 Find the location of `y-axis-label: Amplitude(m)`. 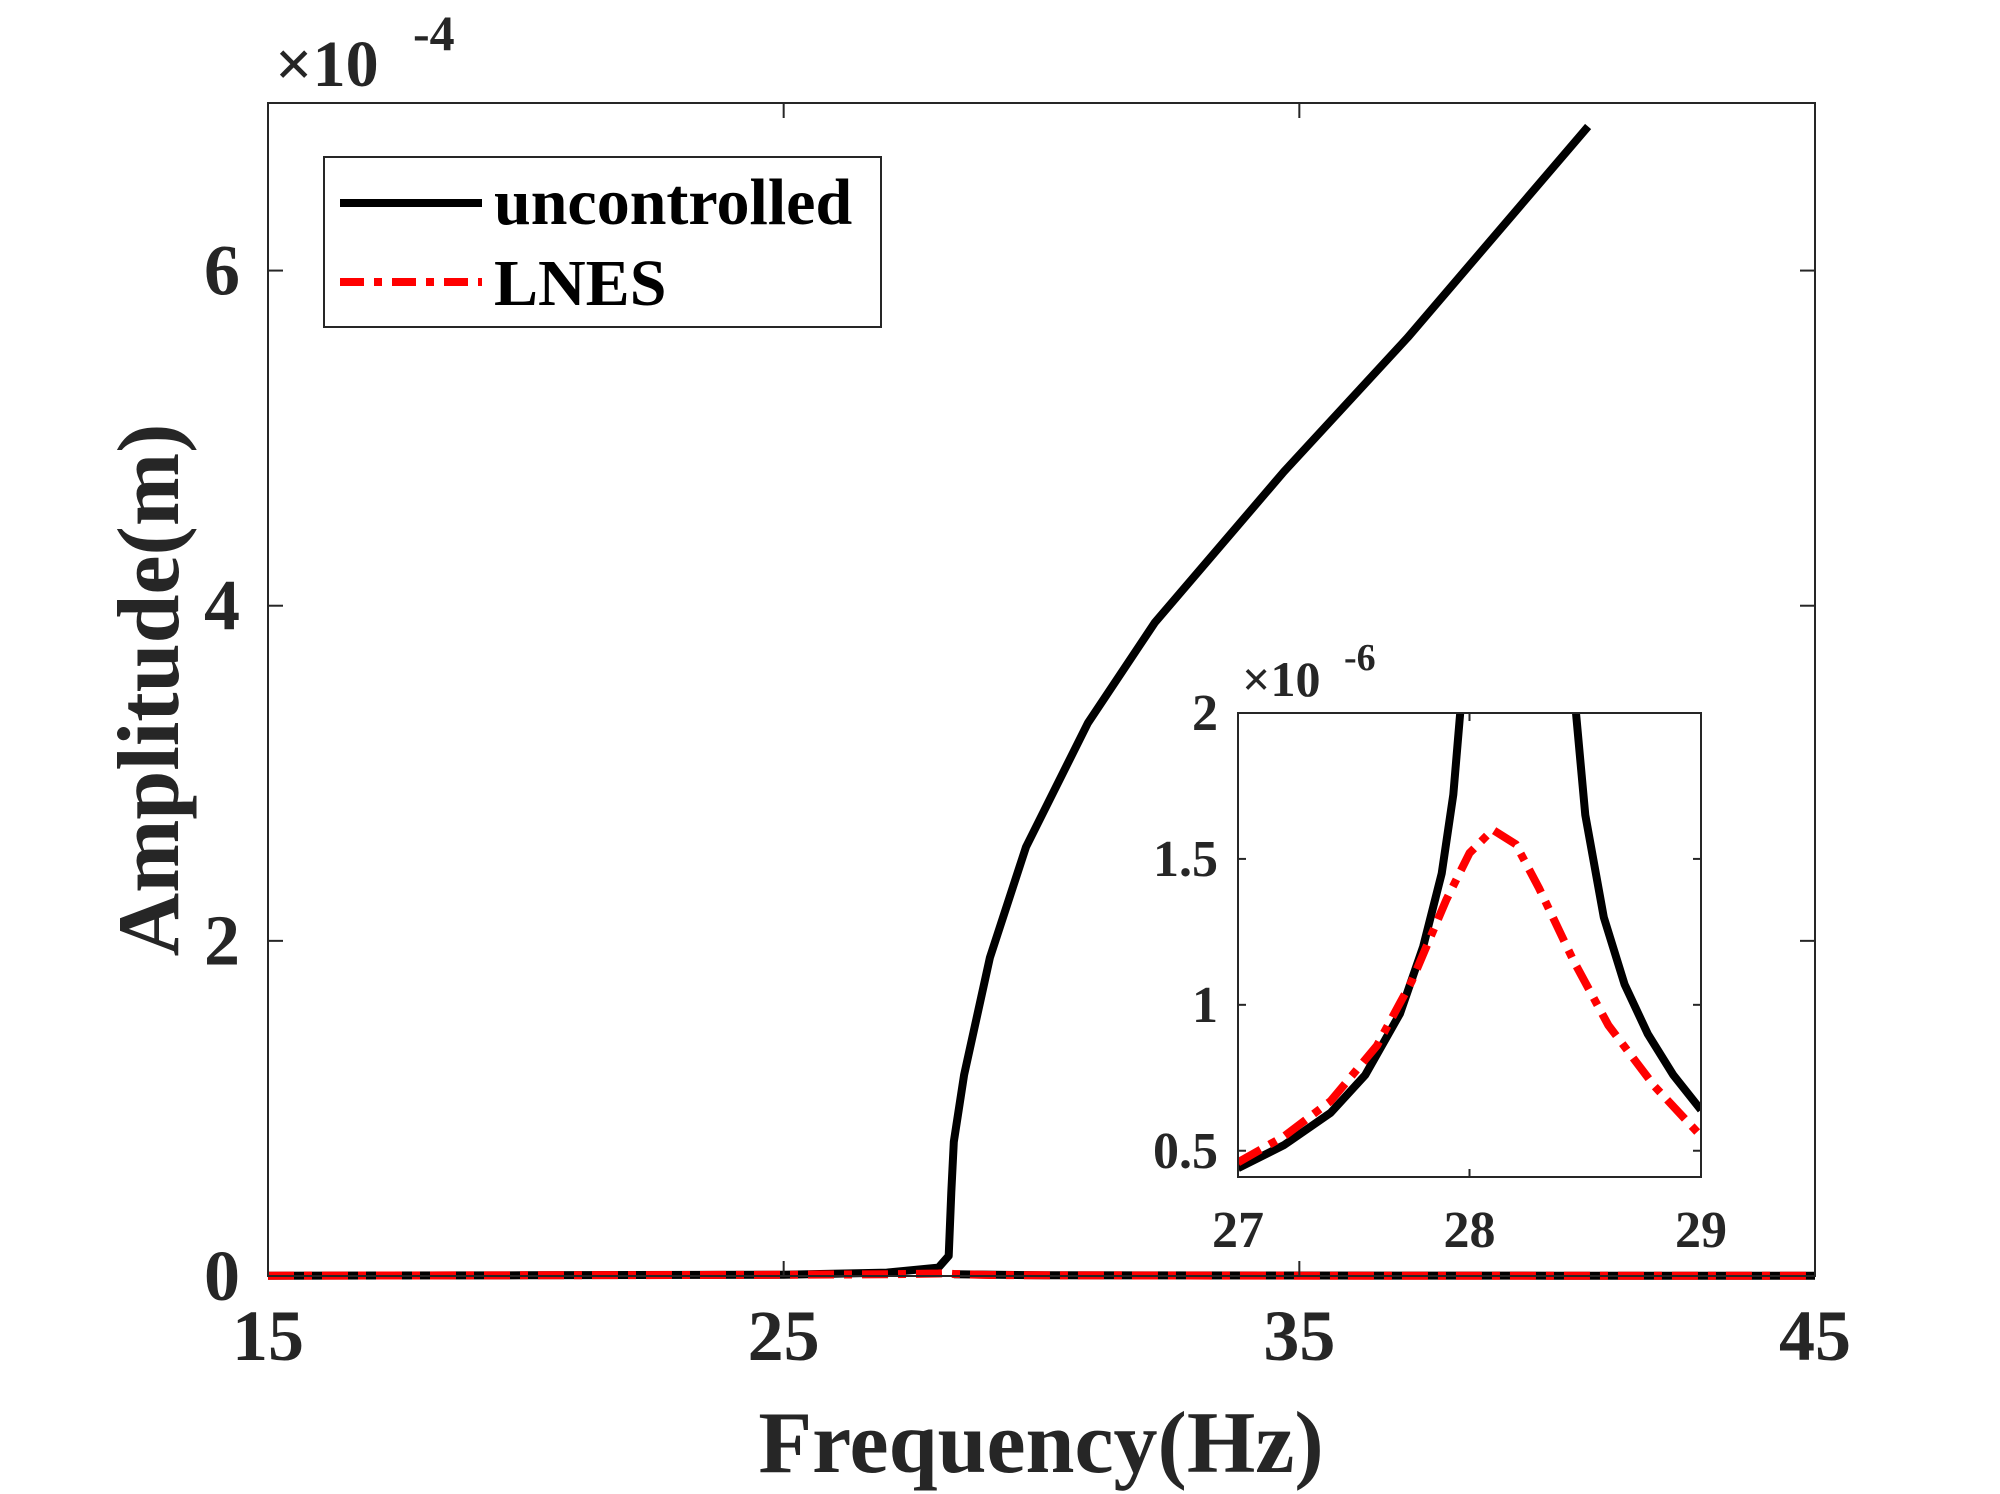

y-axis-label: Amplitude(m) is located at coordinates (149, 690).